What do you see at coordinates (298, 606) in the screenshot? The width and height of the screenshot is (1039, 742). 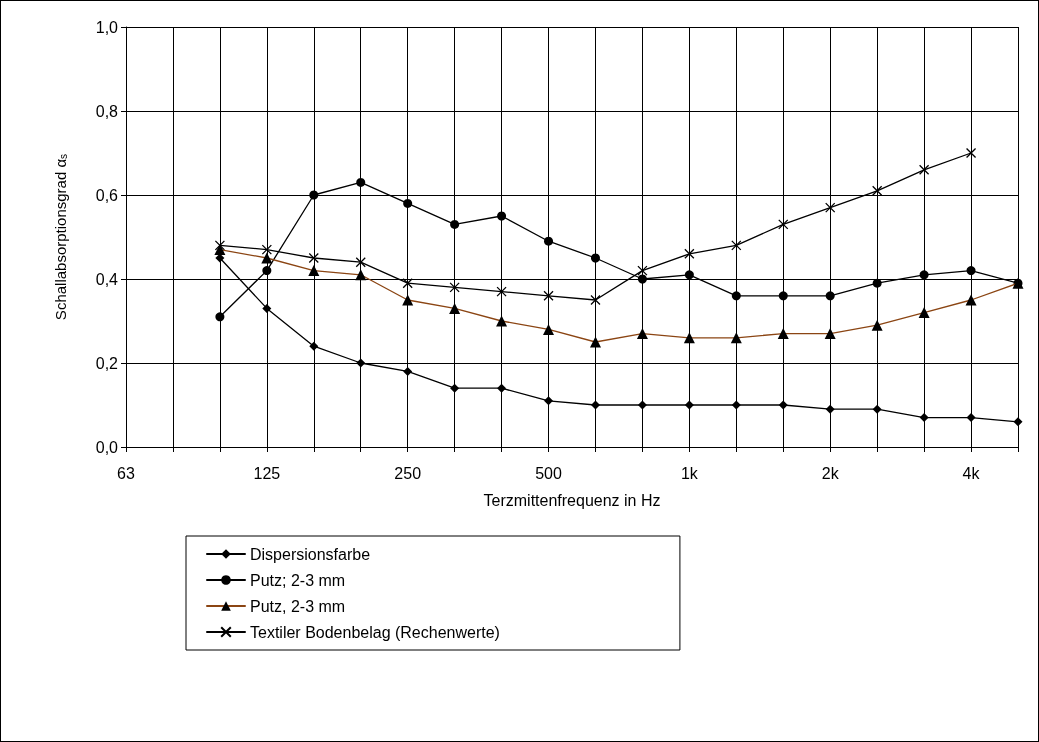 I see `legend-label: Putz, 2-3 mm` at bounding box center [298, 606].